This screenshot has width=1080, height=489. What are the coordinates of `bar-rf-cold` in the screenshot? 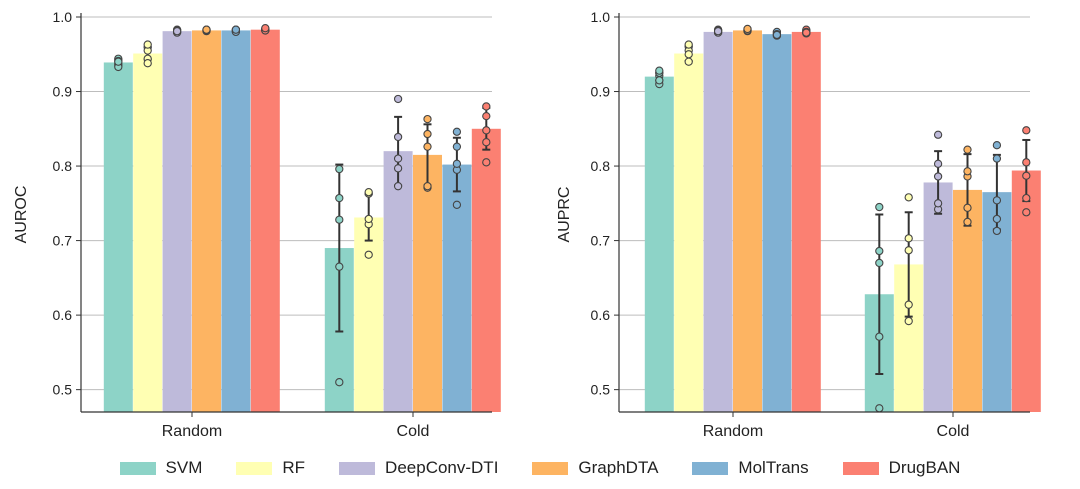 It's located at (369, 314).